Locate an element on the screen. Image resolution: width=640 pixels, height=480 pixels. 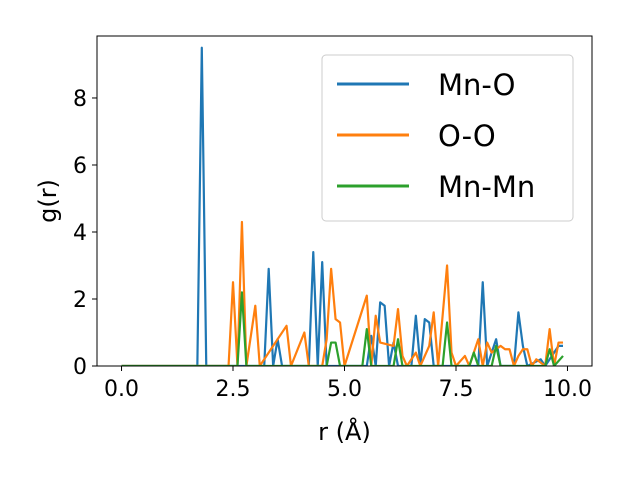
y-tick-label: 6 is located at coordinates (80, 166).